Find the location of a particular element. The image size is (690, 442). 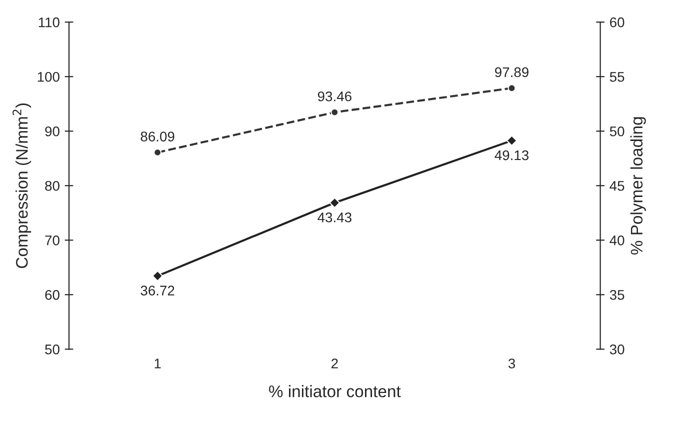

y-tick-label: 90 is located at coordinates (52, 131).